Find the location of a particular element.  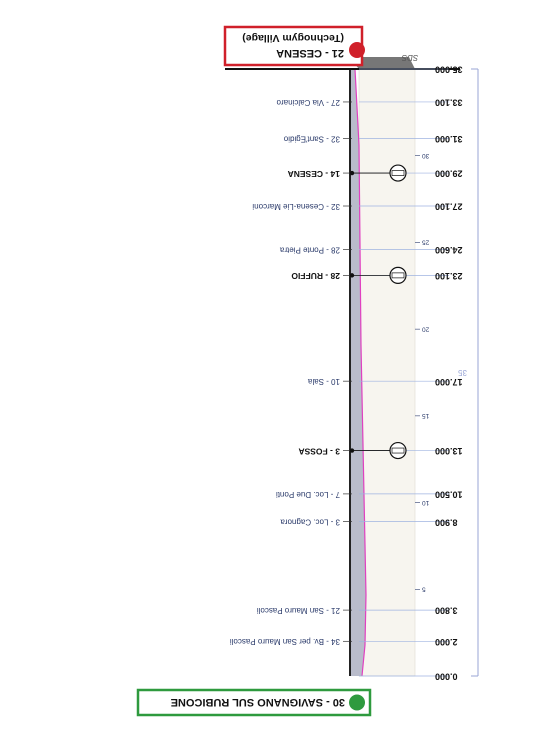

profile-fill is located at coordinates (358, 372).